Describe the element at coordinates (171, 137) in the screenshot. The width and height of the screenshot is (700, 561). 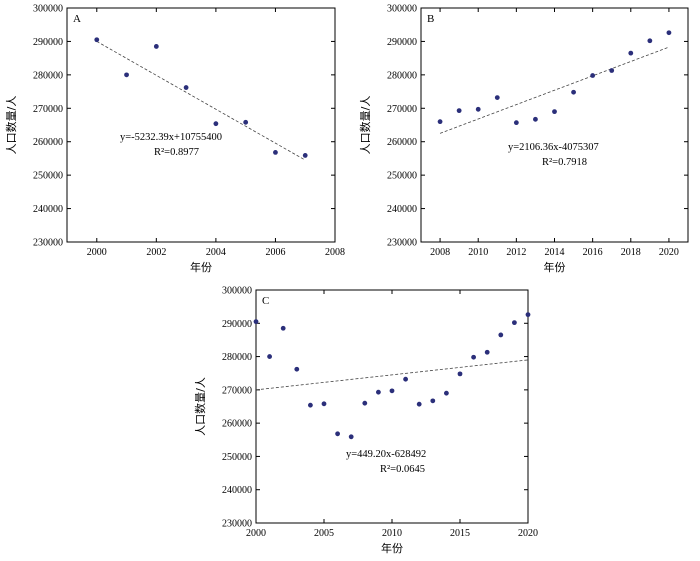
I see `regression-equation: y=-5232.39x+10755400` at that location.